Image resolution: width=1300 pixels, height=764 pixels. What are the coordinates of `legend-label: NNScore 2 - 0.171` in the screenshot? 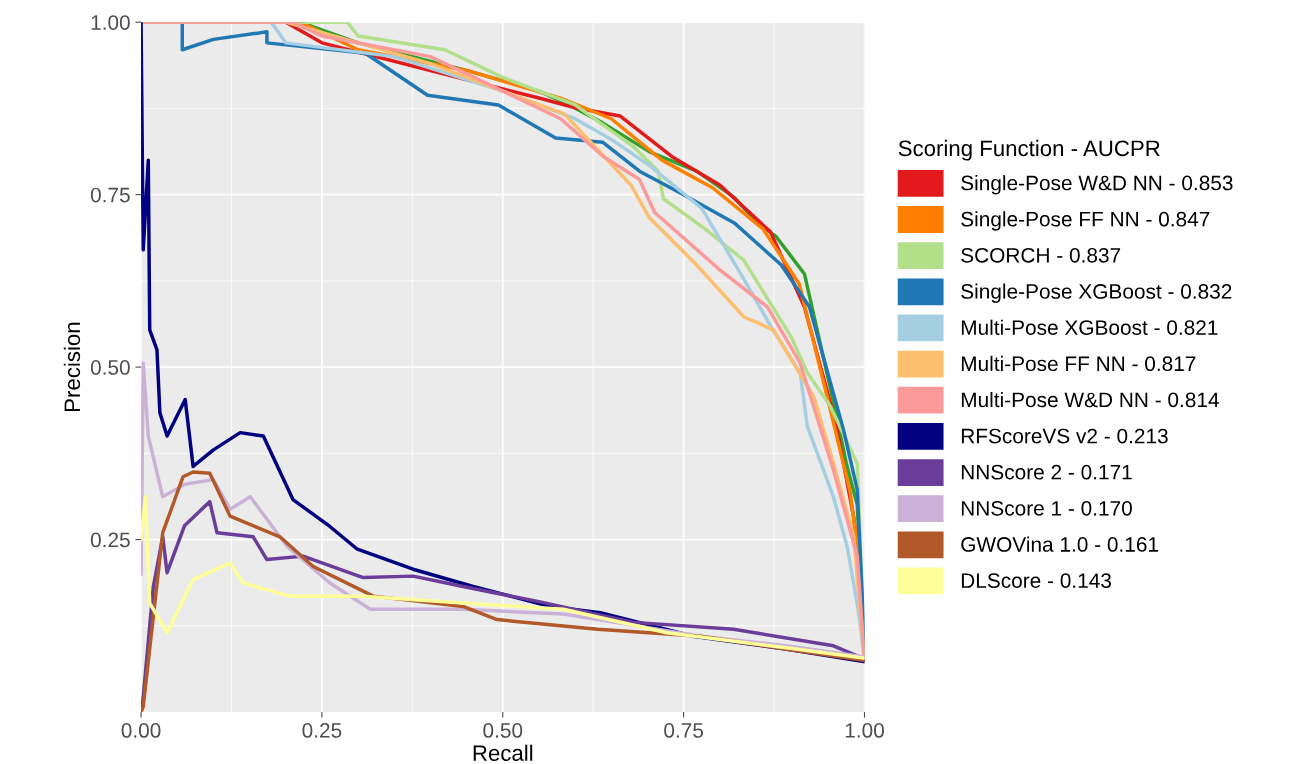 It's located at (1046, 472).